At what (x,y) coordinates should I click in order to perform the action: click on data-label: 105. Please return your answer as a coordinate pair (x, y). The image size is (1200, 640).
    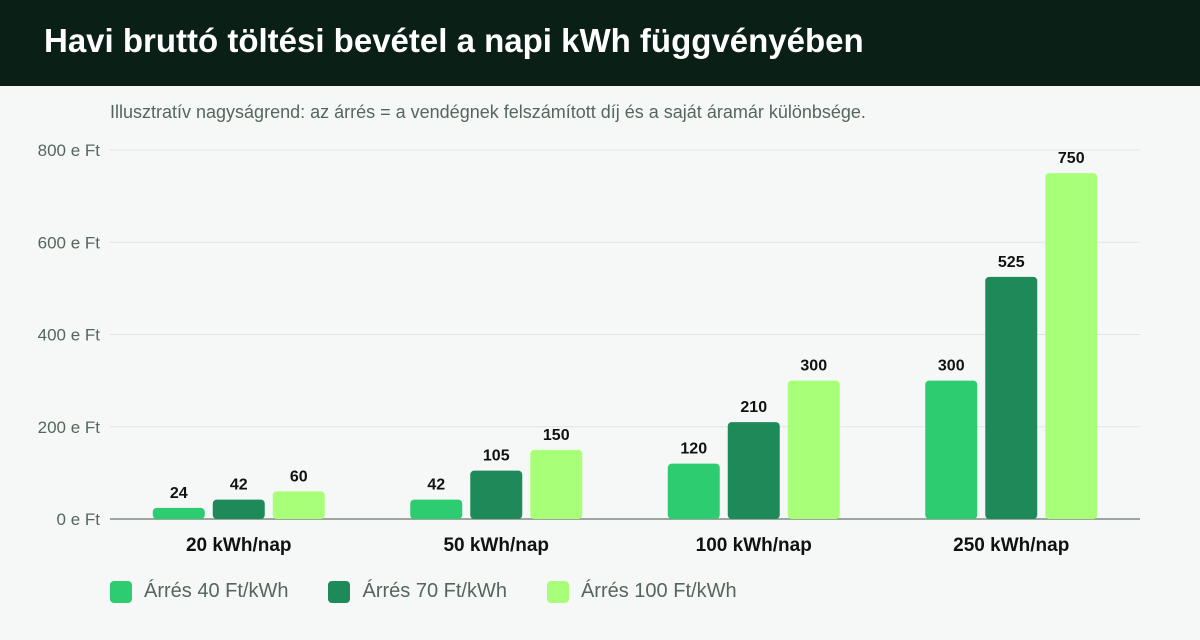
    Looking at the image, I should click on (496, 456).